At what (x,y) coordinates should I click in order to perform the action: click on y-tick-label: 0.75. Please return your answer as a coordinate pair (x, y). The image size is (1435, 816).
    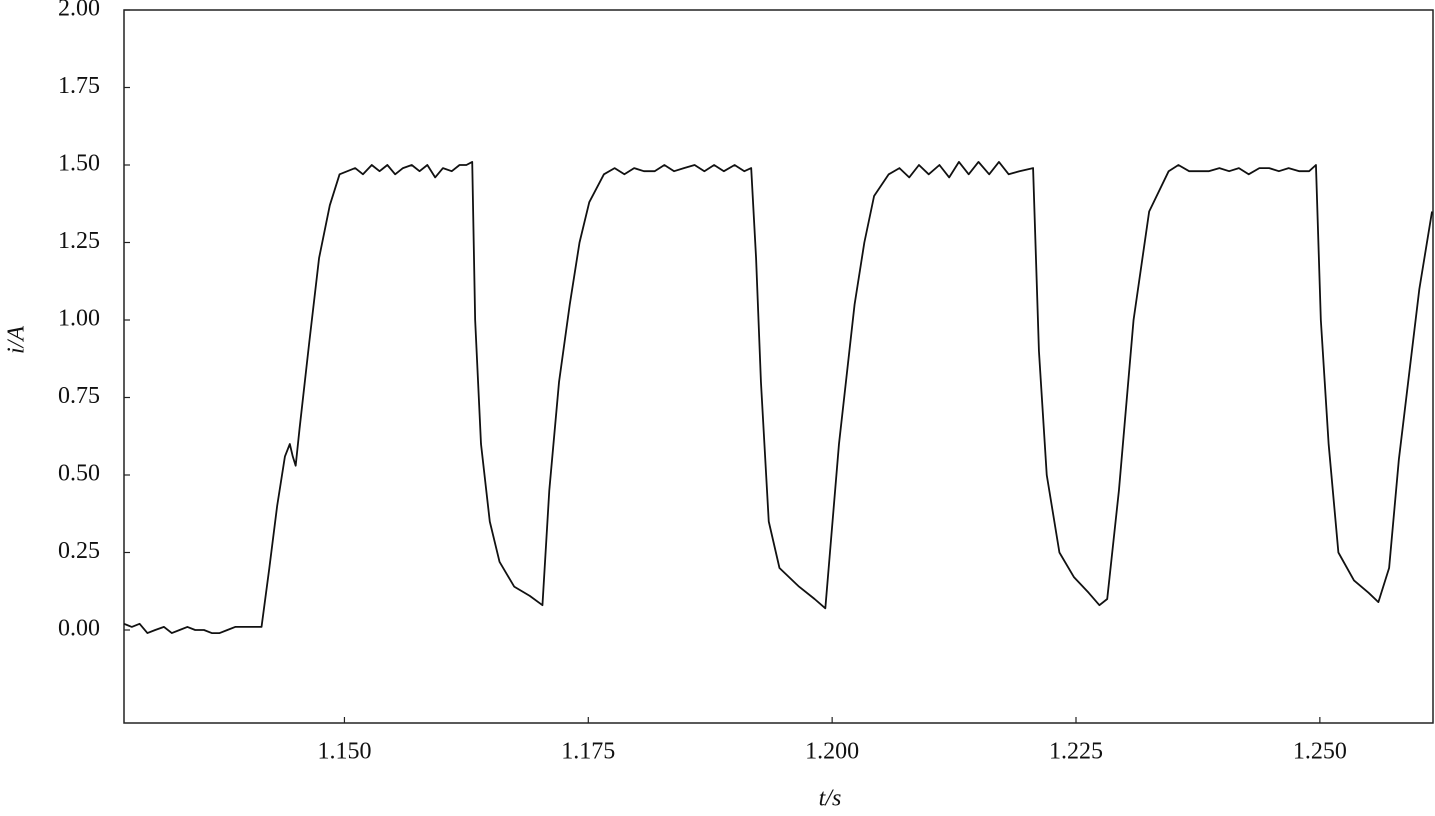
    Looking at the image, I should click on (79, 396).